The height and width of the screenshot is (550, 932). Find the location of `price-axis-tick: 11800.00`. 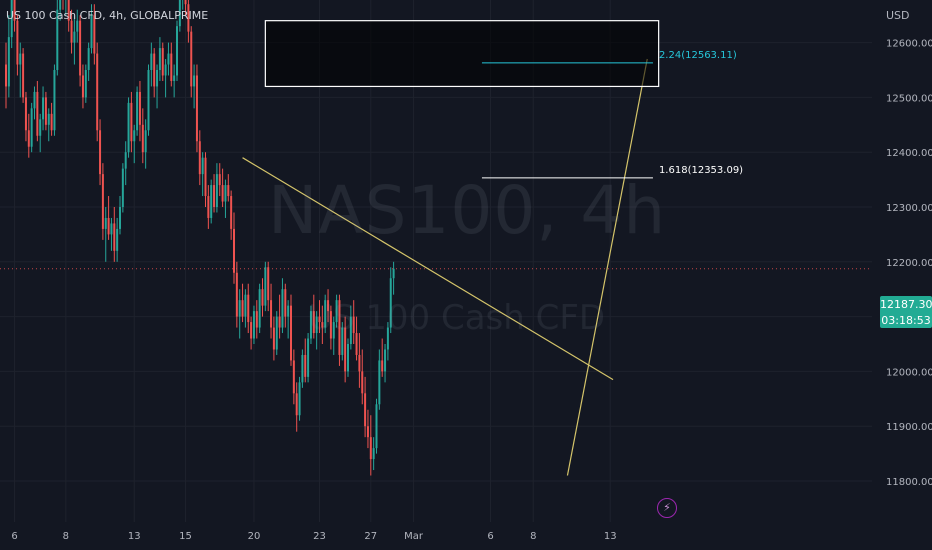

price-axis-tick: 11800.00 is located at coordinates (909, 482).